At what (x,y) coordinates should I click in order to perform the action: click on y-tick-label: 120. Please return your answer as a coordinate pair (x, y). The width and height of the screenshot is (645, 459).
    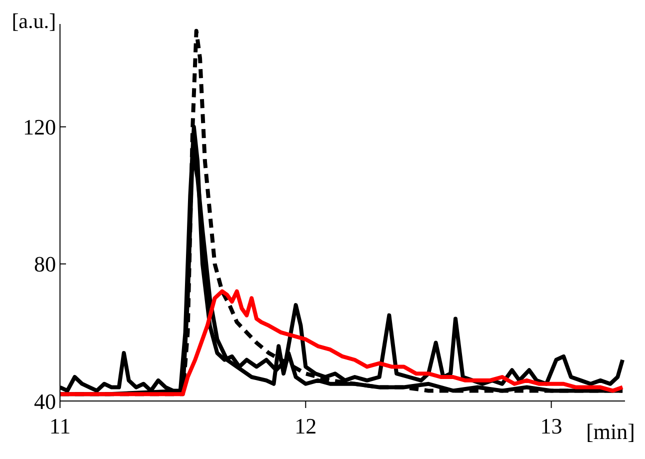
    Looking at the image, I should click on (39, 127).